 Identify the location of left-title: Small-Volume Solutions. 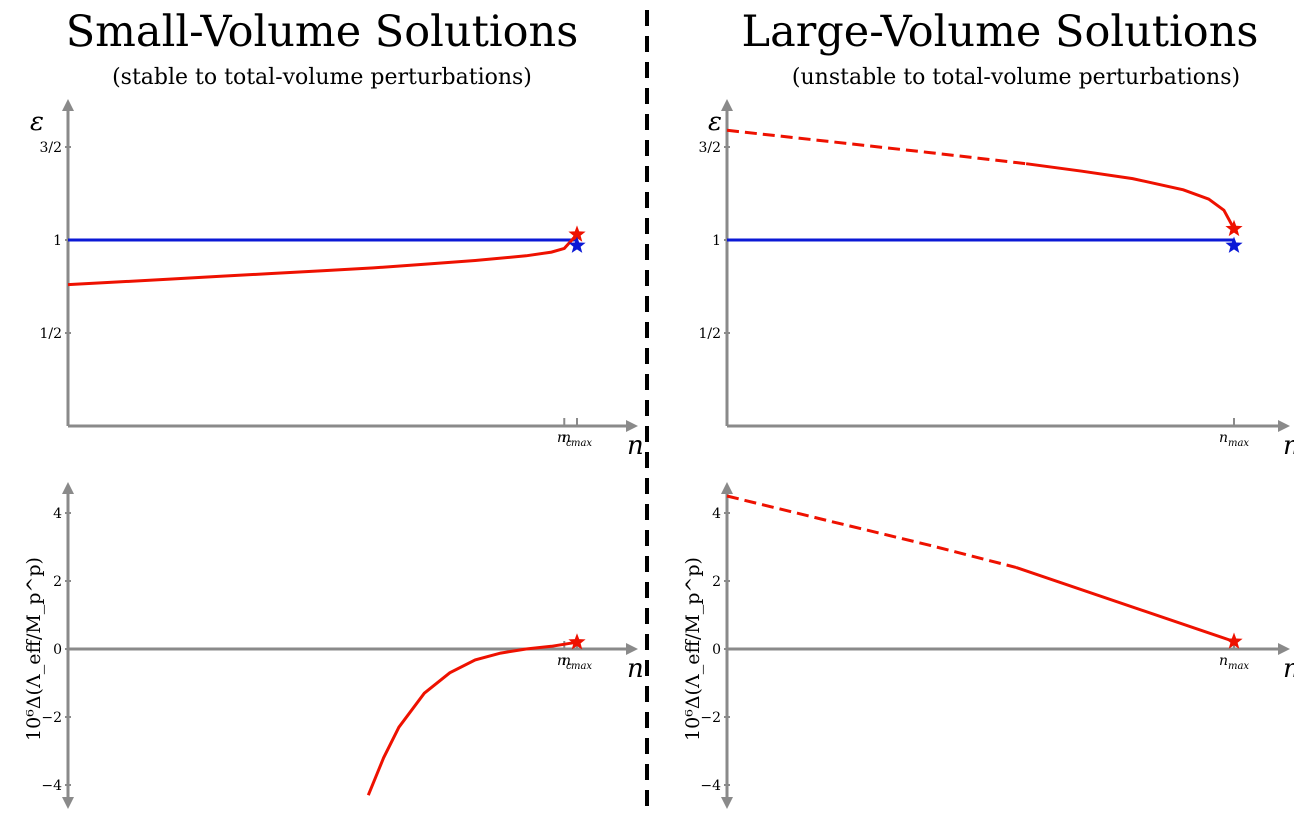
(322, 32).